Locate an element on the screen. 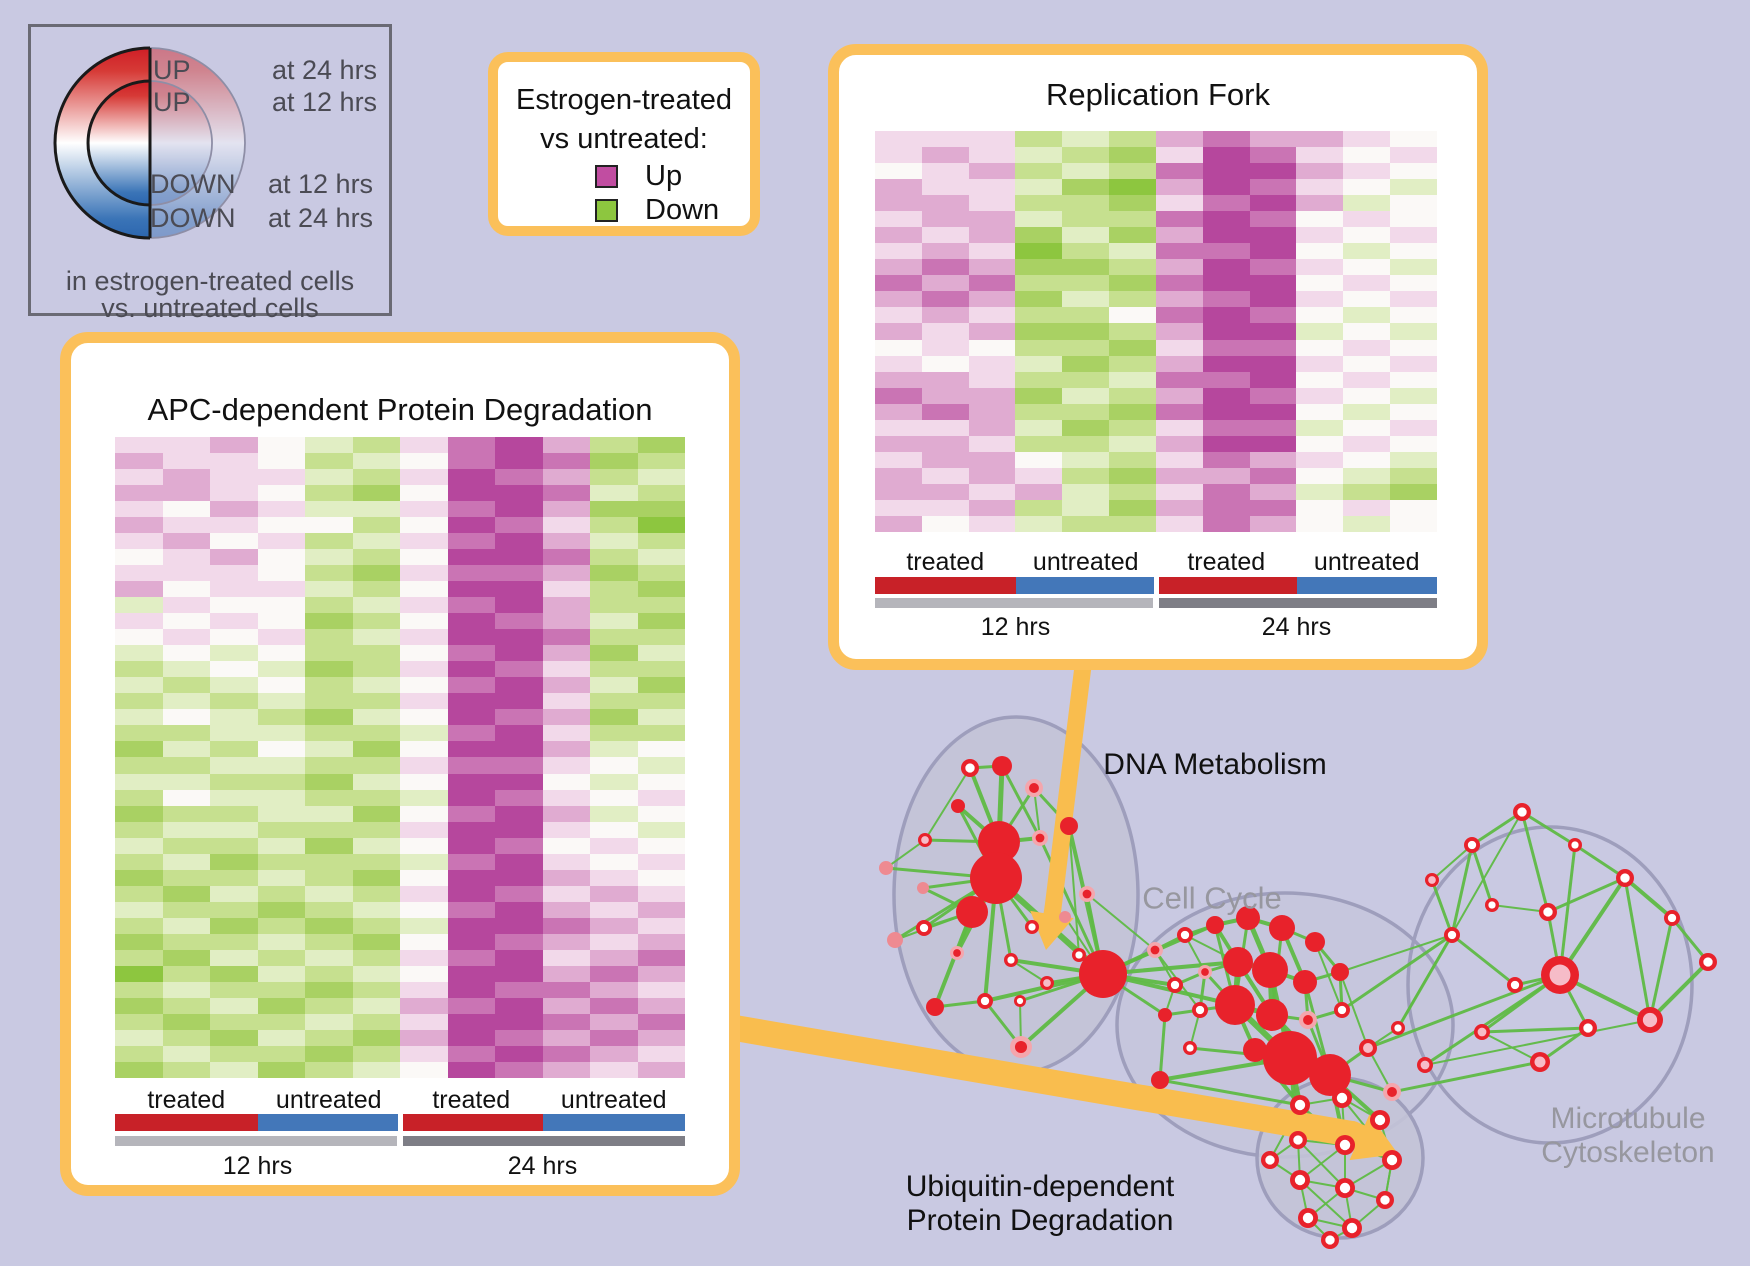  microtubule-ellipse is located at coordinates (1550, 985).